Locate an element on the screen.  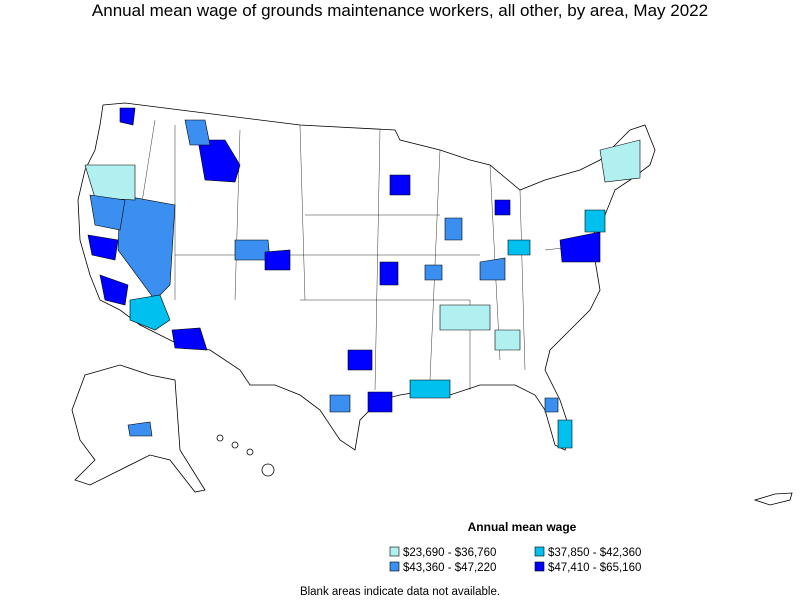
puerto-rico is located at coordinates (773, 499).